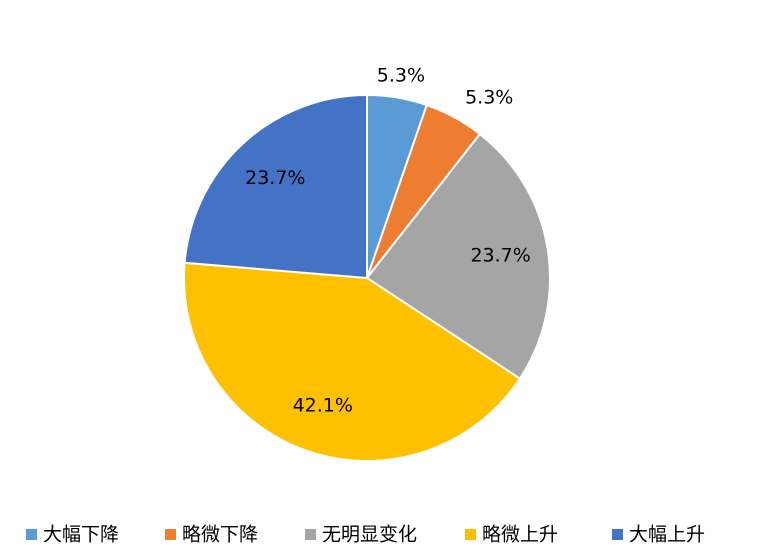 The height and width of the screenshot is (558, 769). What do you see at coordinates (220, 535) in the screenshot?
I see `legend-label: 略微下降` at bounding box center [220, 535].